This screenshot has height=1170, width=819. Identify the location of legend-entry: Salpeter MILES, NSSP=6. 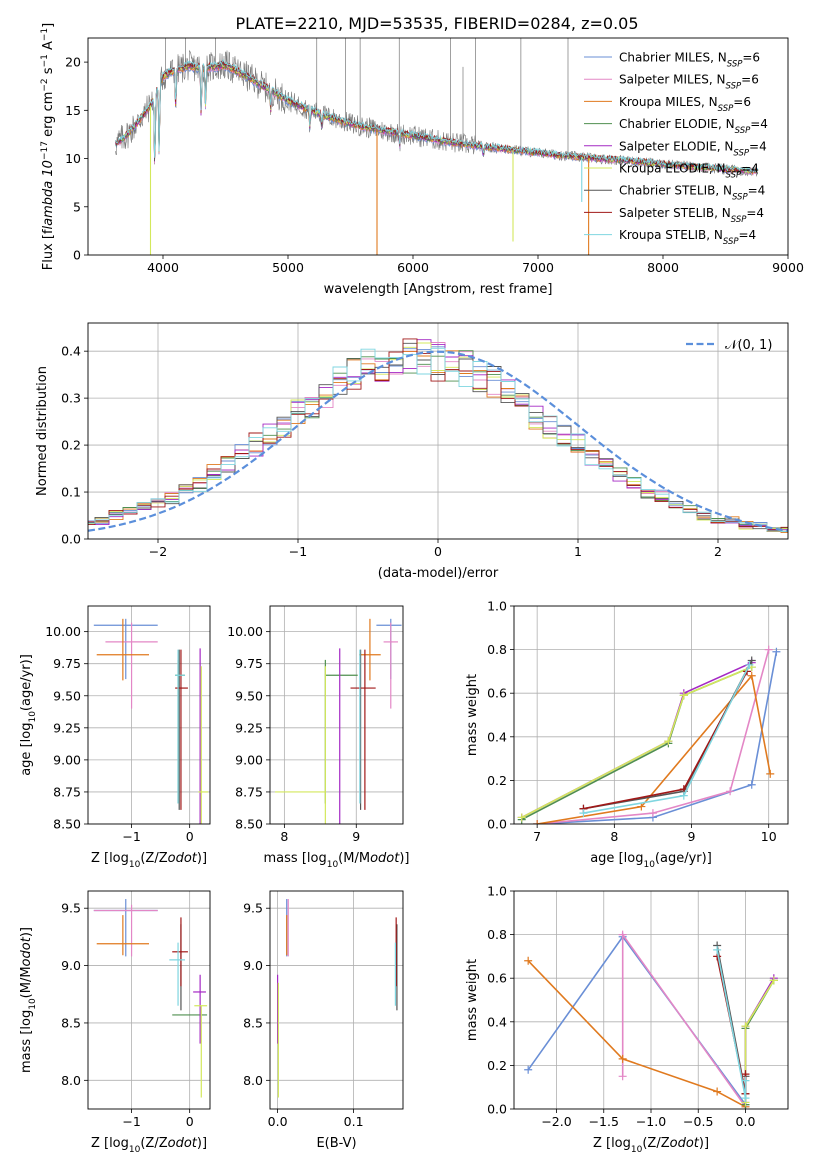
(689, 82).